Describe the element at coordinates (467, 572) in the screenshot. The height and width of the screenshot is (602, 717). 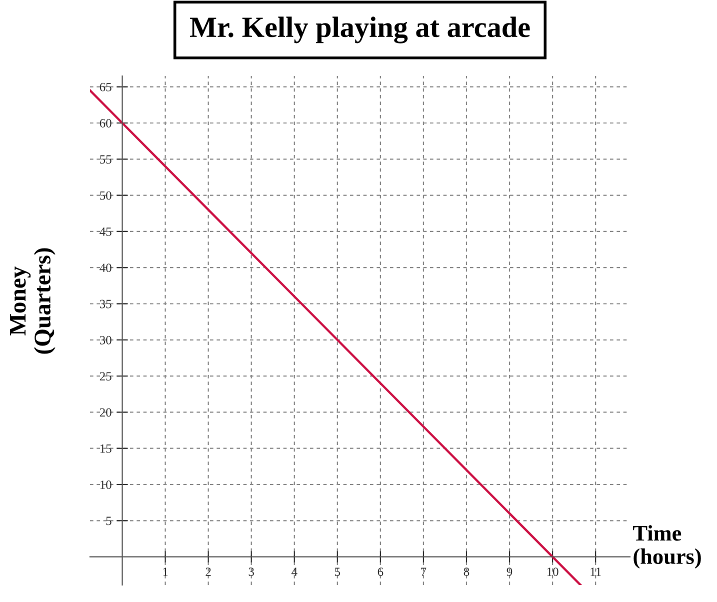
I see `x-tick-label: 8` at that location.